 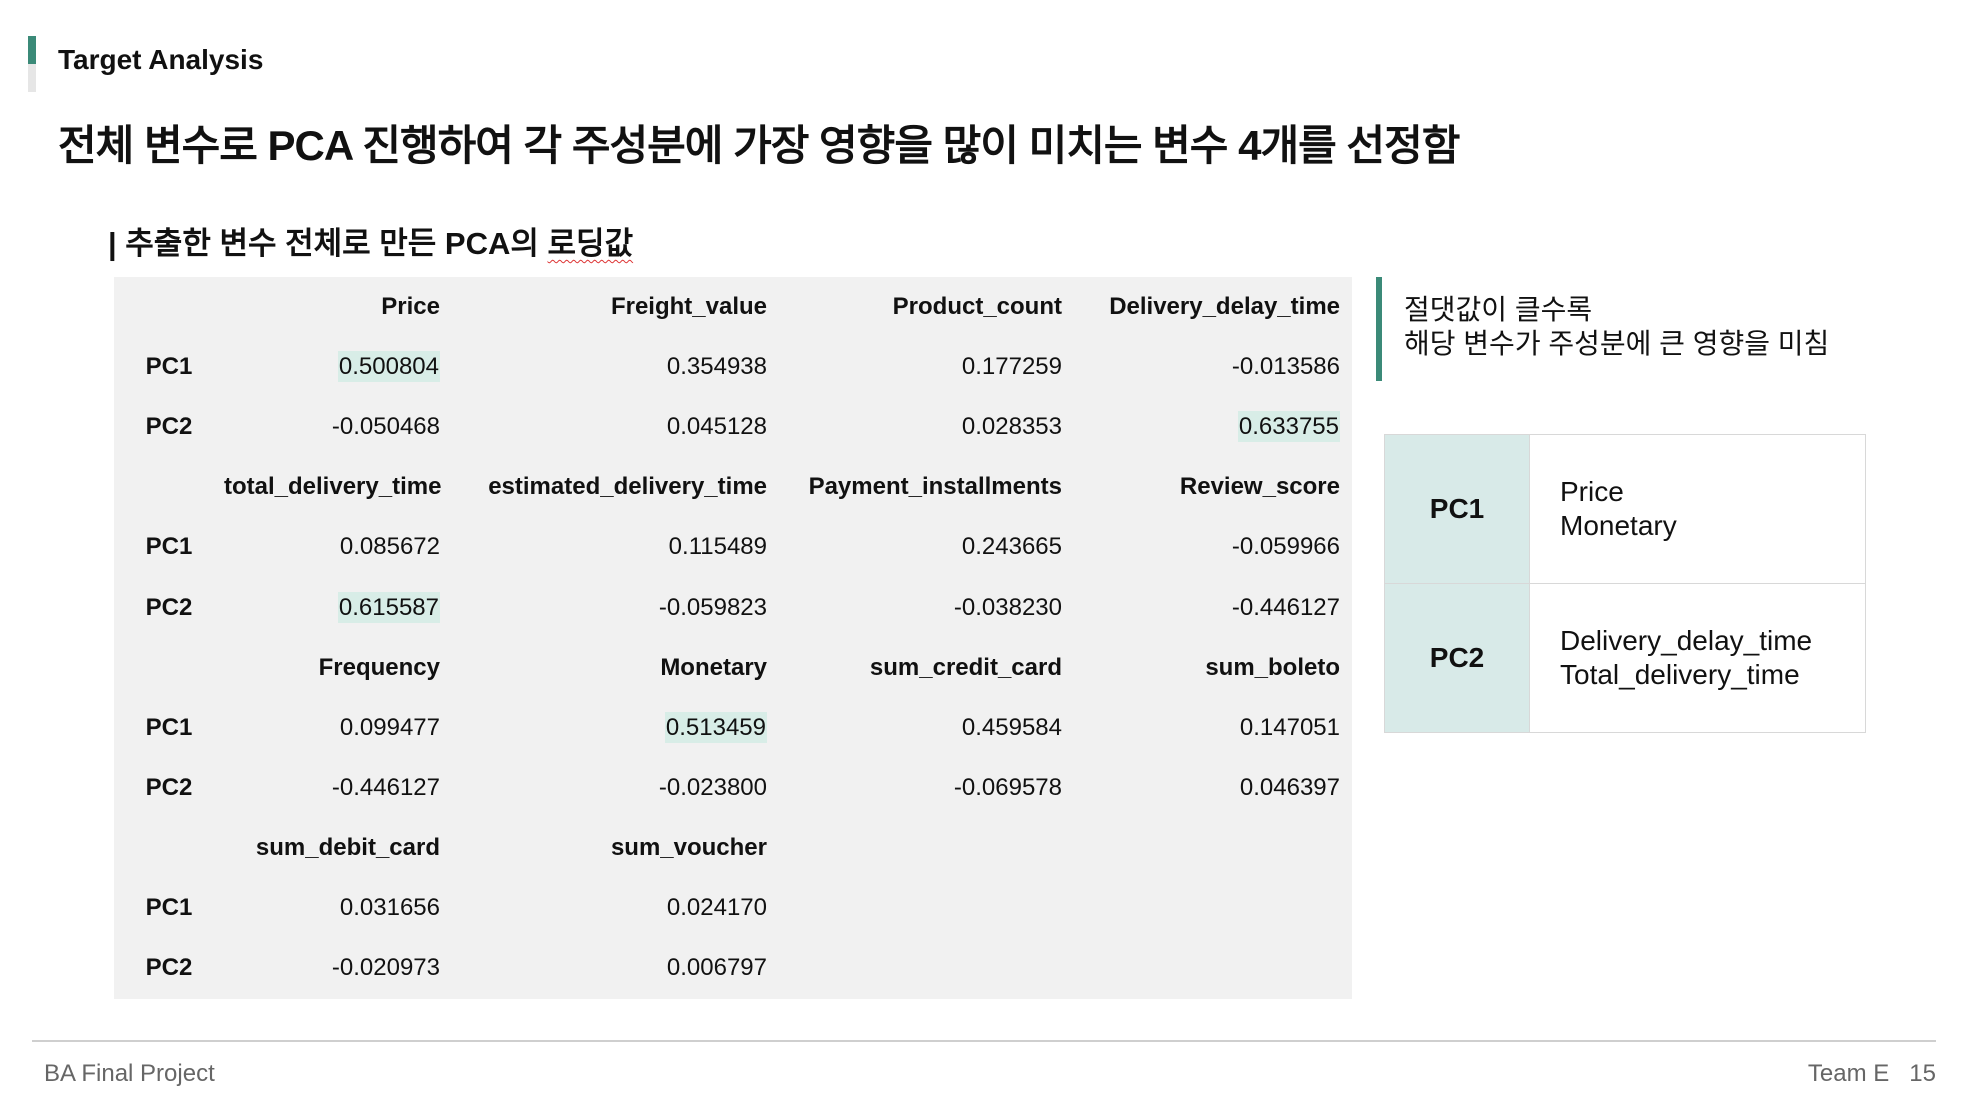 I want to click on loading-cell: 0.085672, so click(x=338, y=547).